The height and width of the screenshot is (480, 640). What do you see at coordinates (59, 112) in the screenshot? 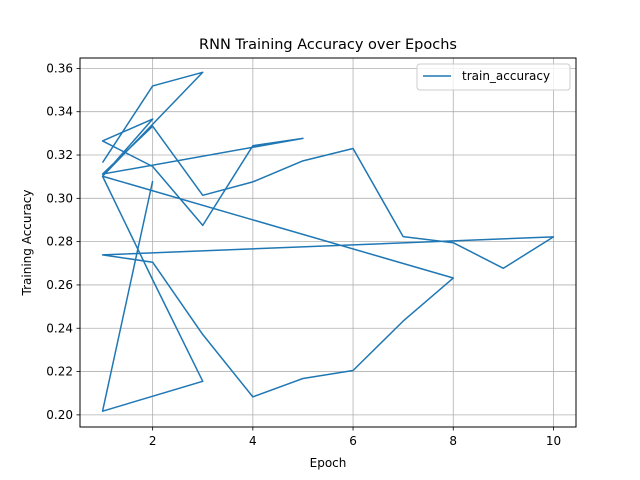
I see `y-tick-label: 0.34` at bounding box center [59, 112].